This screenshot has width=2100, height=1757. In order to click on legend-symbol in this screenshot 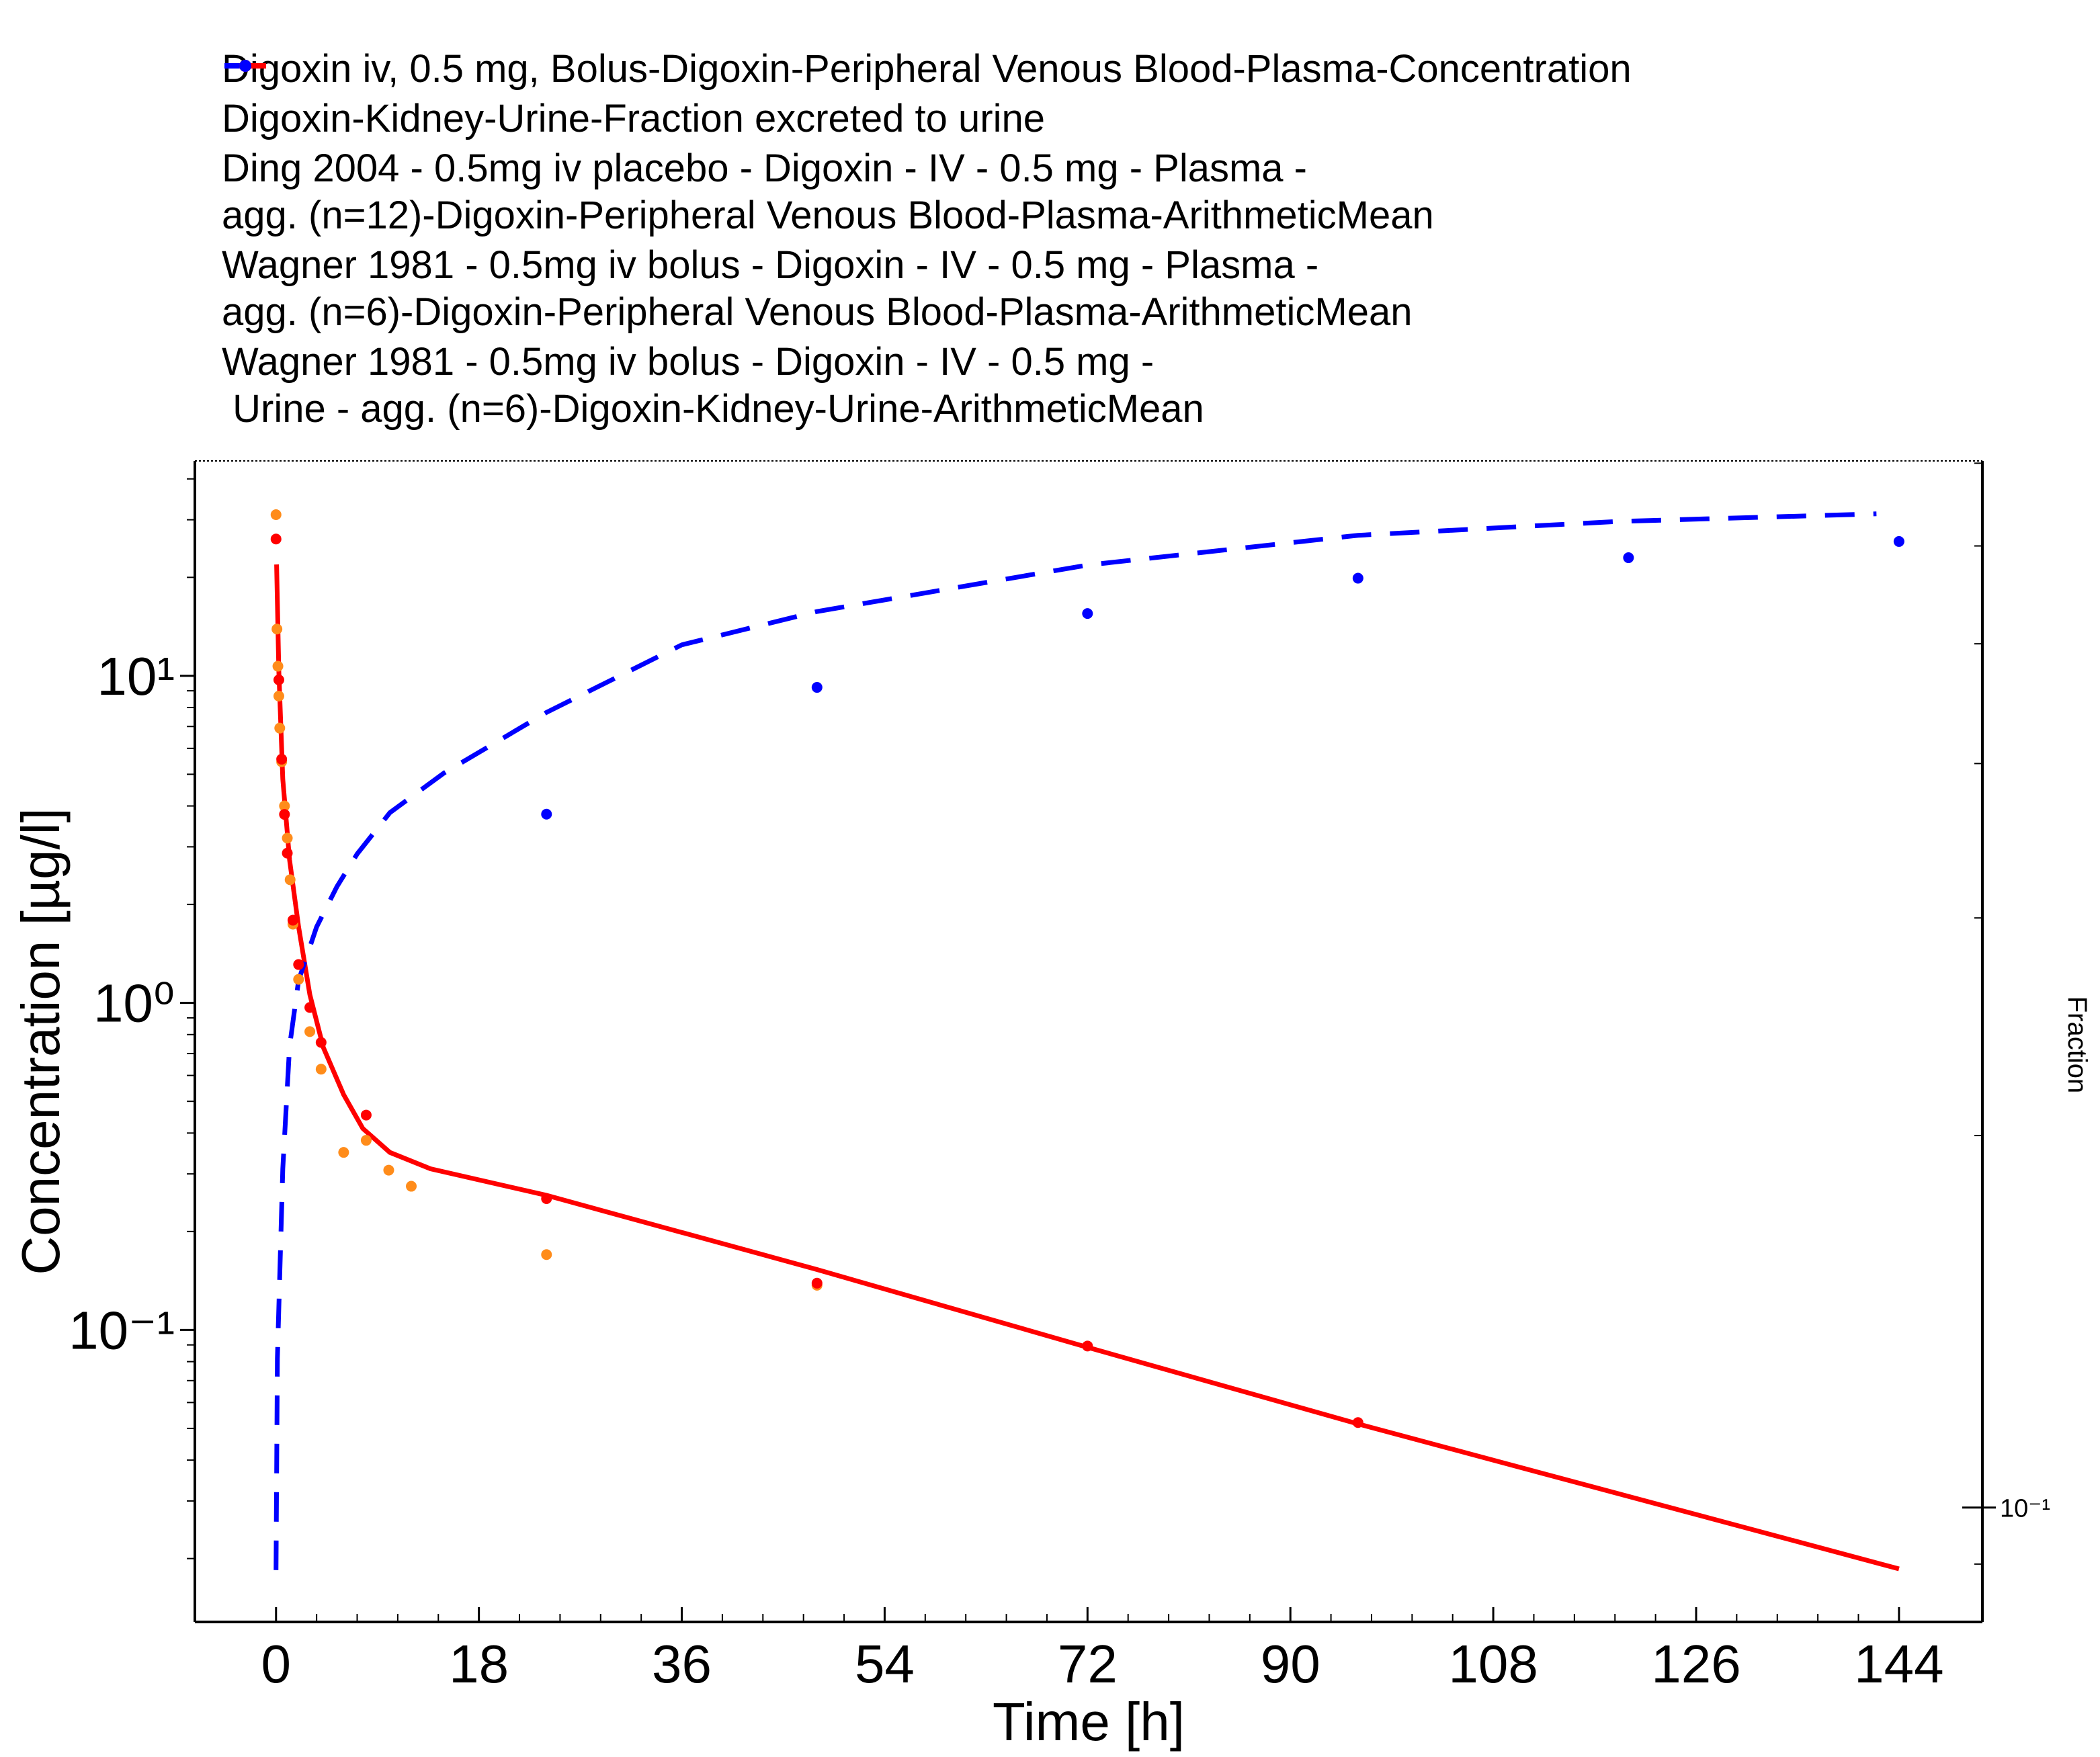, I will do `click(245, 66)`.